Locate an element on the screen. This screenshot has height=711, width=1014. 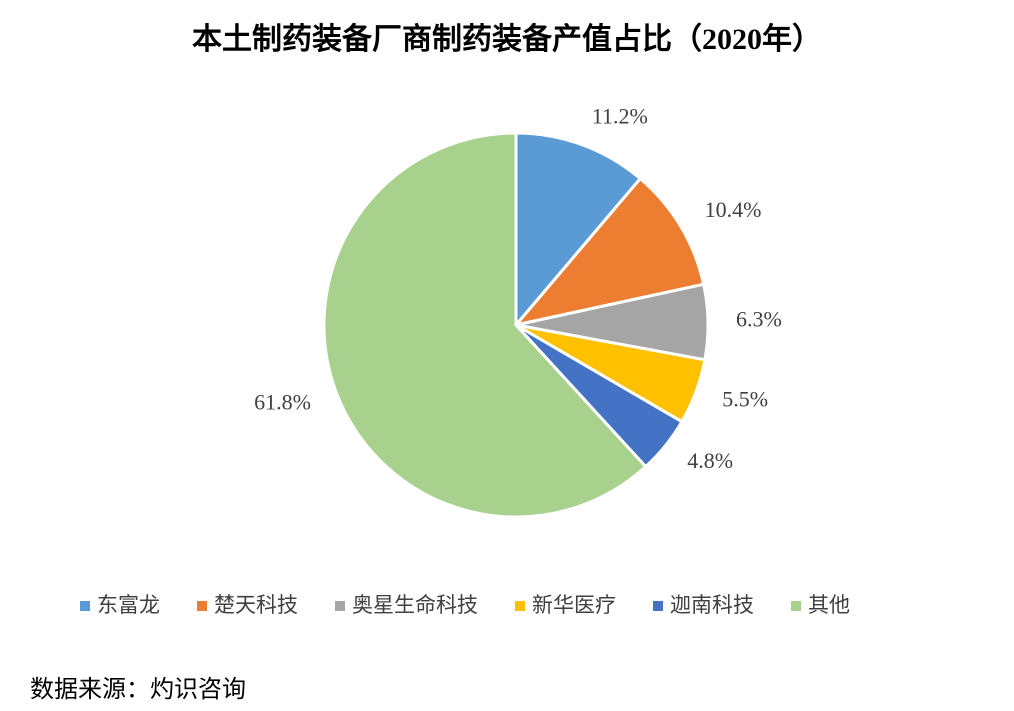
data-label: 6.3% is located at coordinates (759, 319).